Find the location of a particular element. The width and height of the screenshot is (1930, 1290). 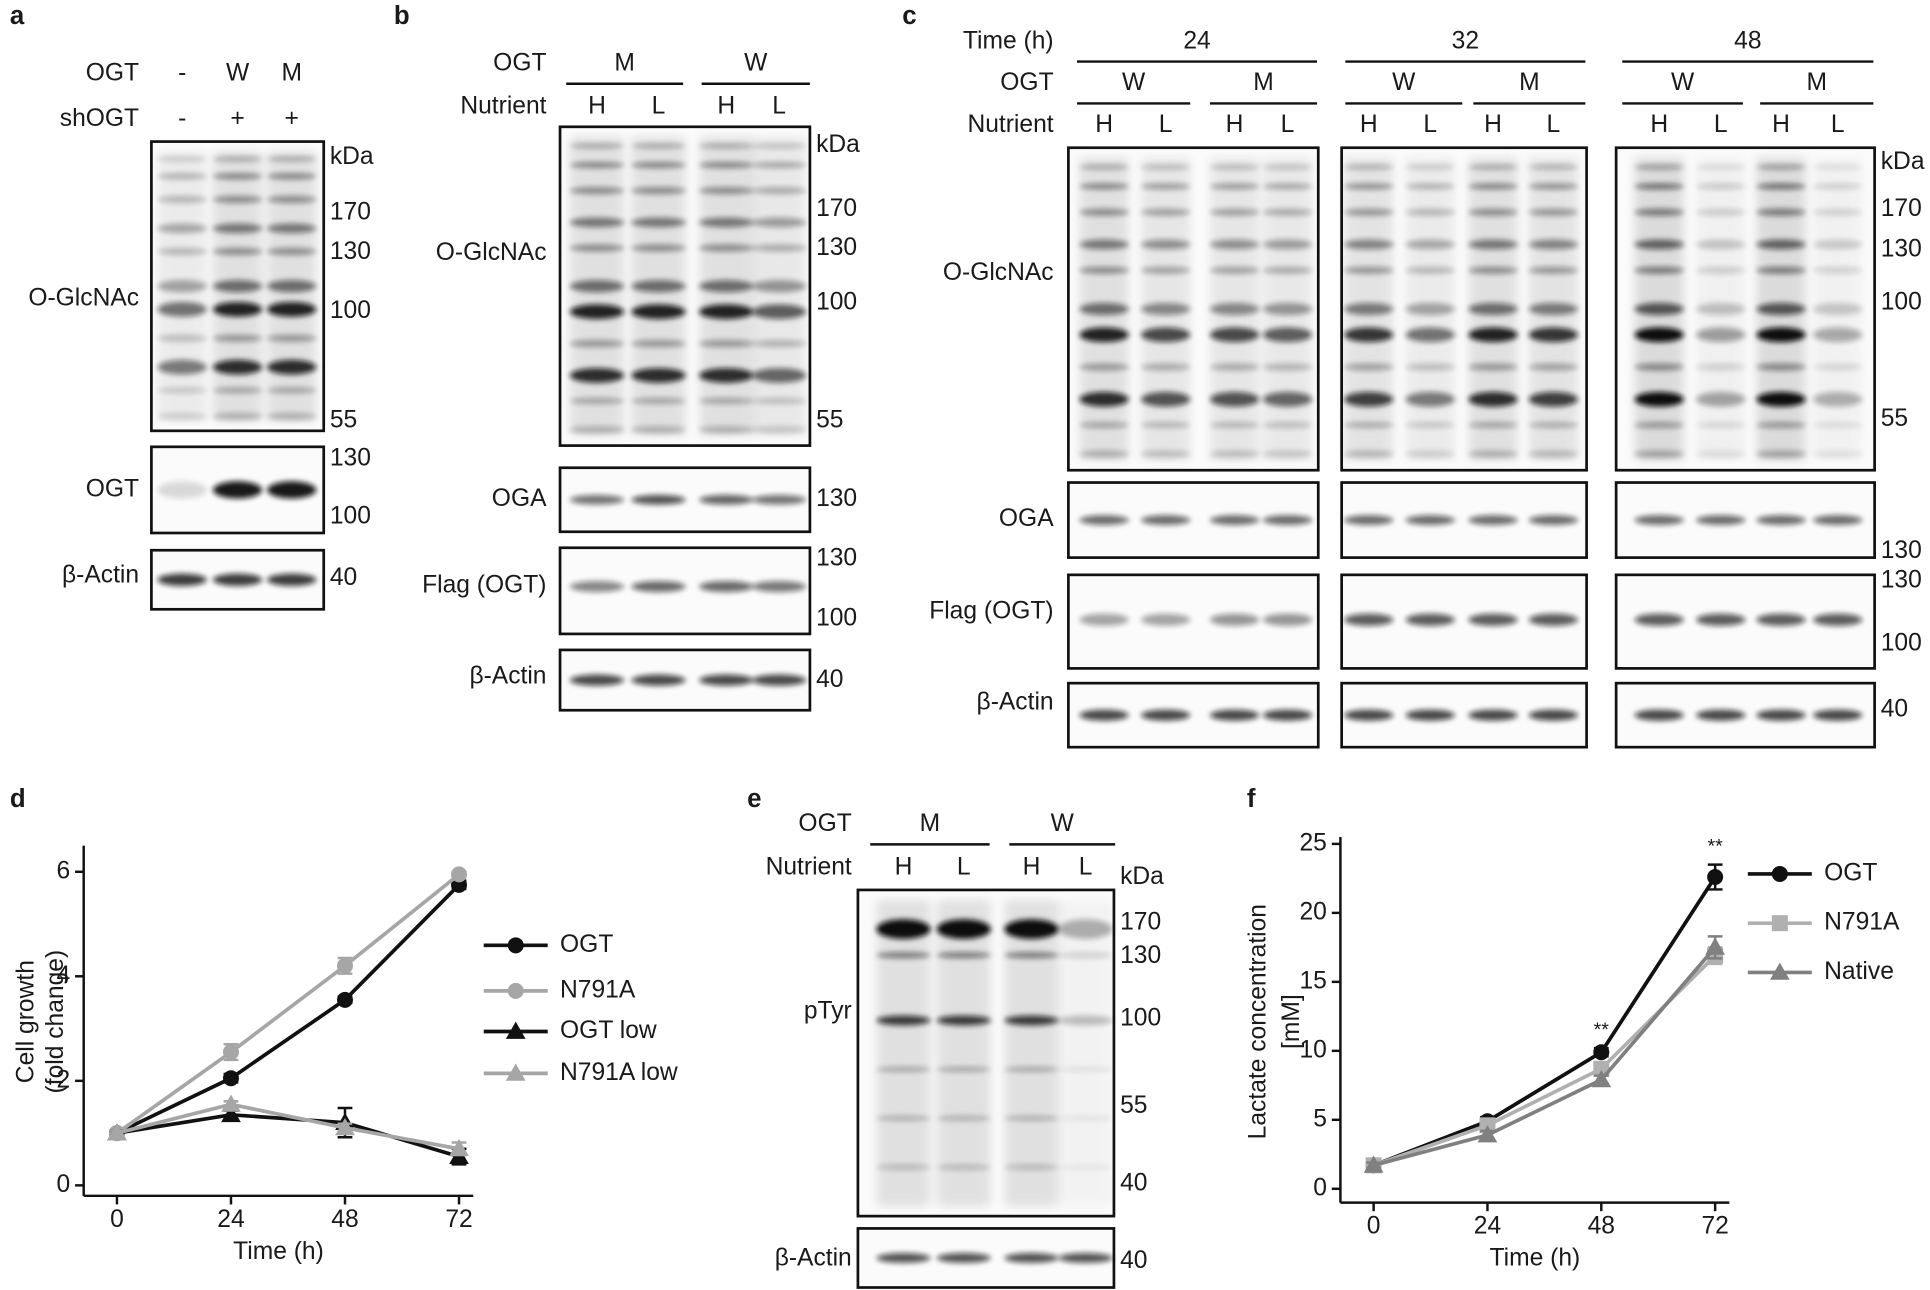

legend-label: Native is located at coordinates (1859, 971).